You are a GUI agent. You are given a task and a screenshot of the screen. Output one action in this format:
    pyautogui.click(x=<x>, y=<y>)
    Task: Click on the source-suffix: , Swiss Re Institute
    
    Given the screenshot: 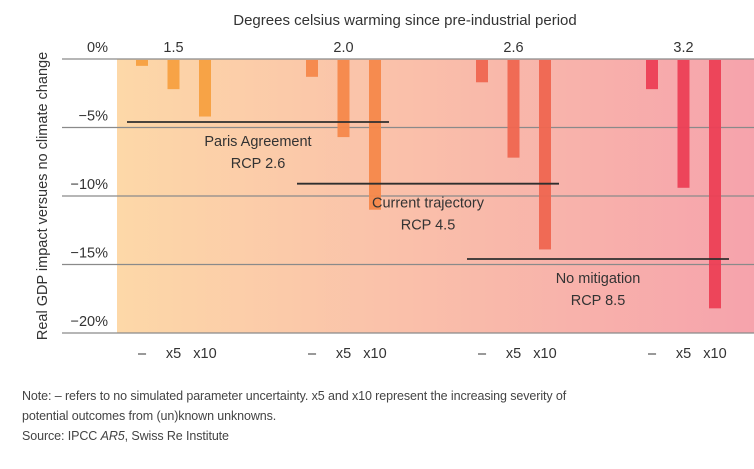 What is the action you would take?
    pyautogui.click(x=176, y=436)
    